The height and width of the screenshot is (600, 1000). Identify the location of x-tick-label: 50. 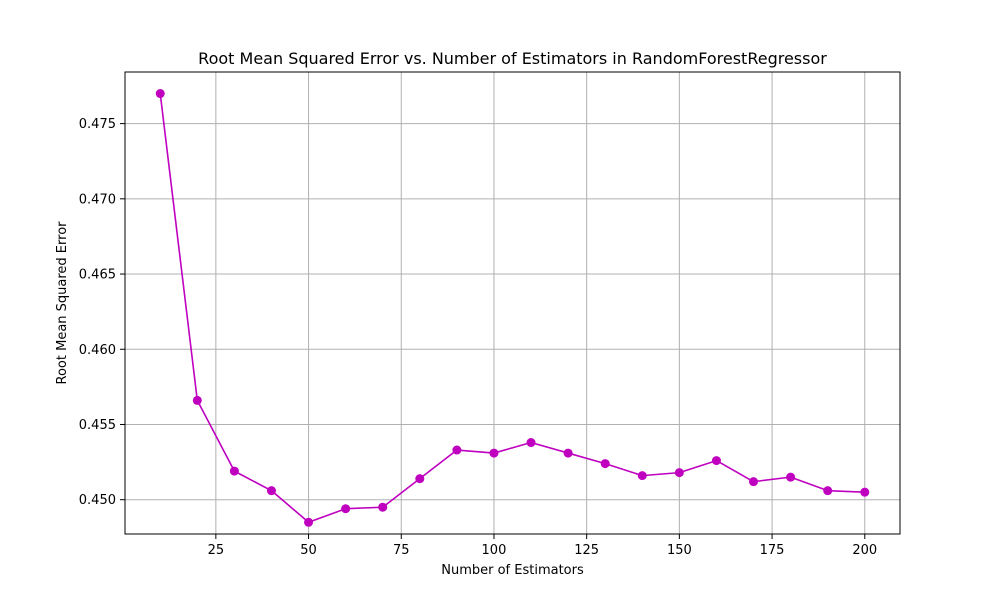
(308, 550).